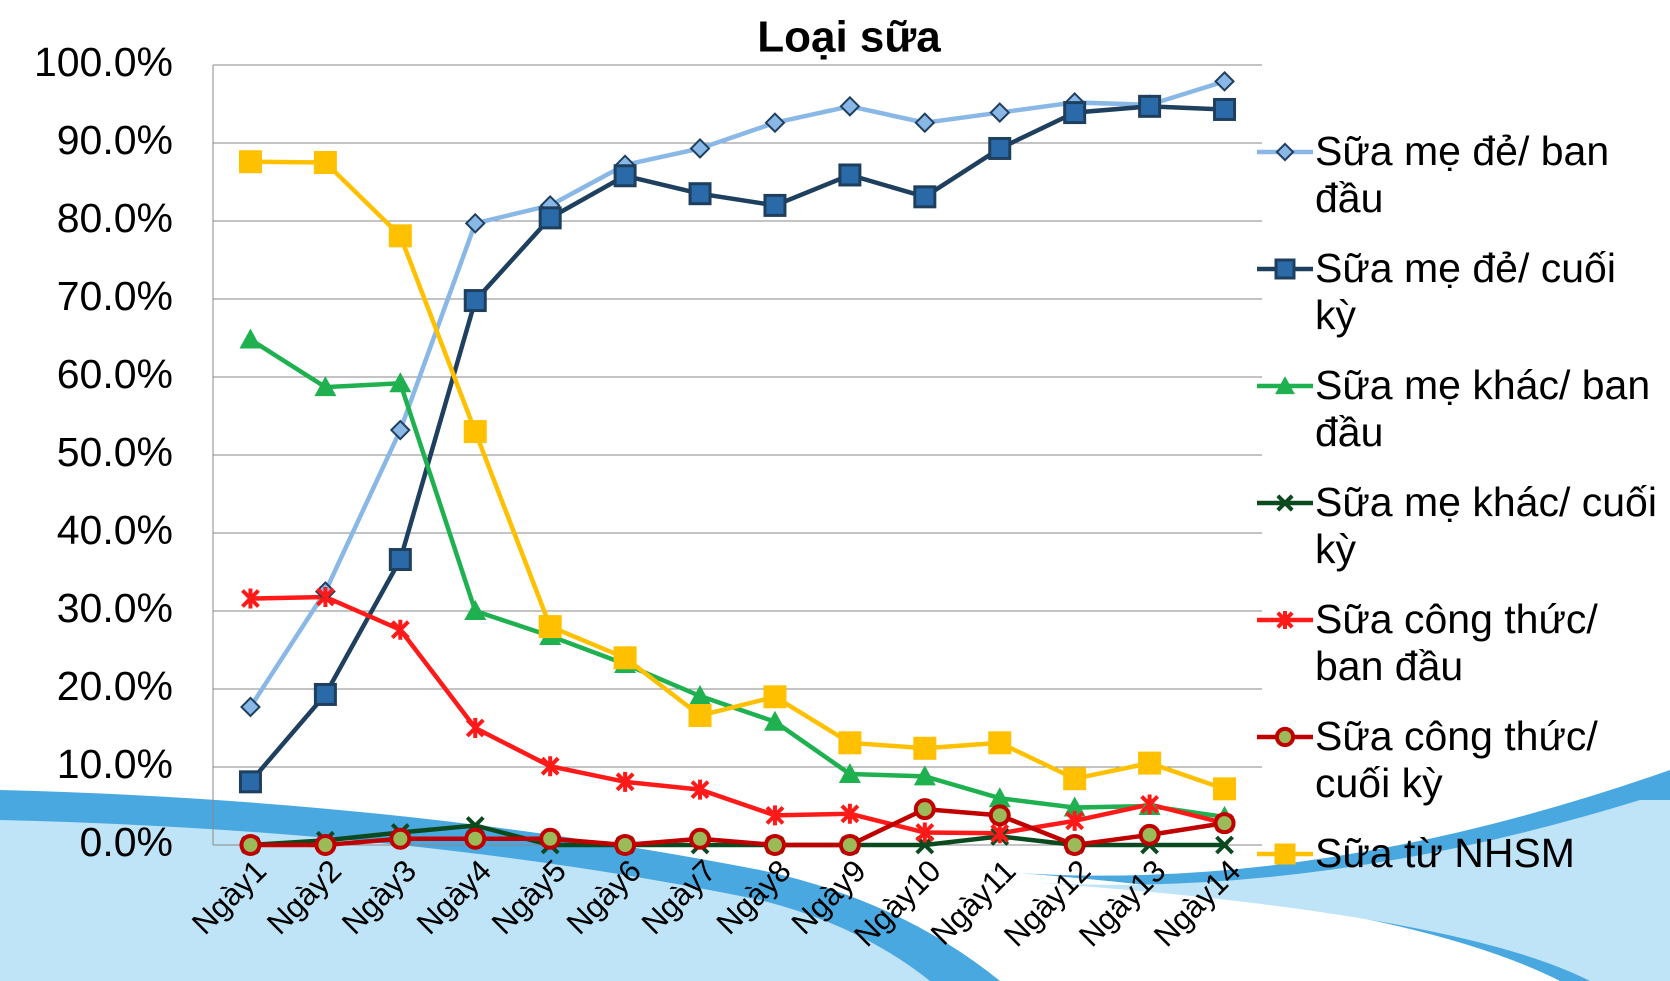 The width and height of the screenshot is (1670, 981). What do you see at coordinates (115, 140) in the screenshot?
I see `y-tick-label: 90.0%` at bounding box center [115, 140].